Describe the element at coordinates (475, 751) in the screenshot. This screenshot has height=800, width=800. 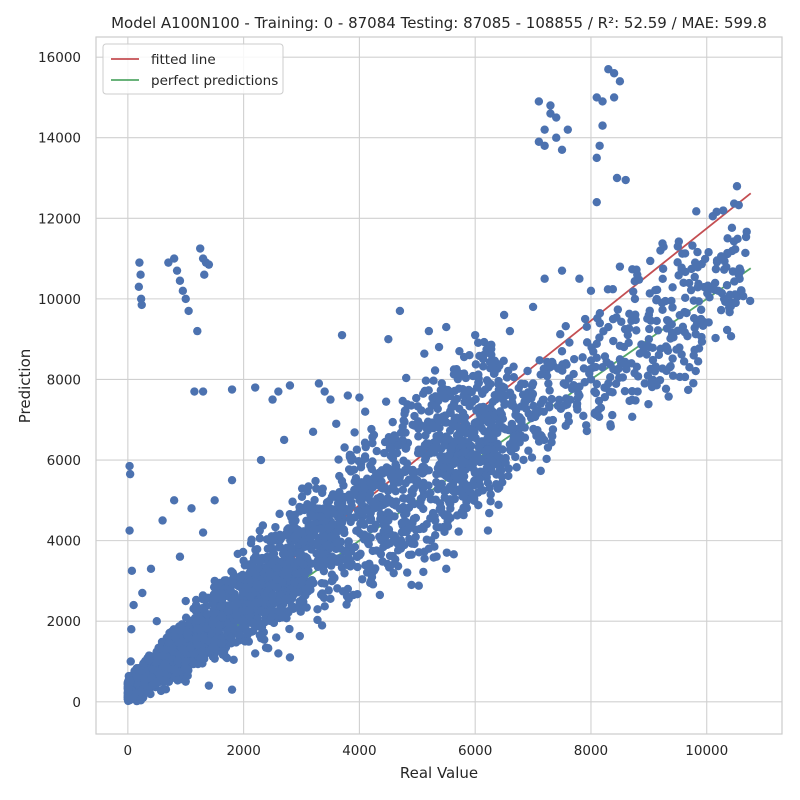
I see `x-tick-label: 6000` at that location.